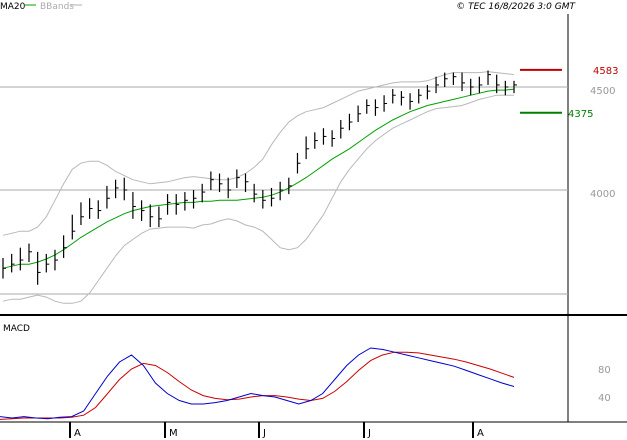 The image size is (627, 440). I want to click on legend-bbands-label: BBands, so click(57, 7).